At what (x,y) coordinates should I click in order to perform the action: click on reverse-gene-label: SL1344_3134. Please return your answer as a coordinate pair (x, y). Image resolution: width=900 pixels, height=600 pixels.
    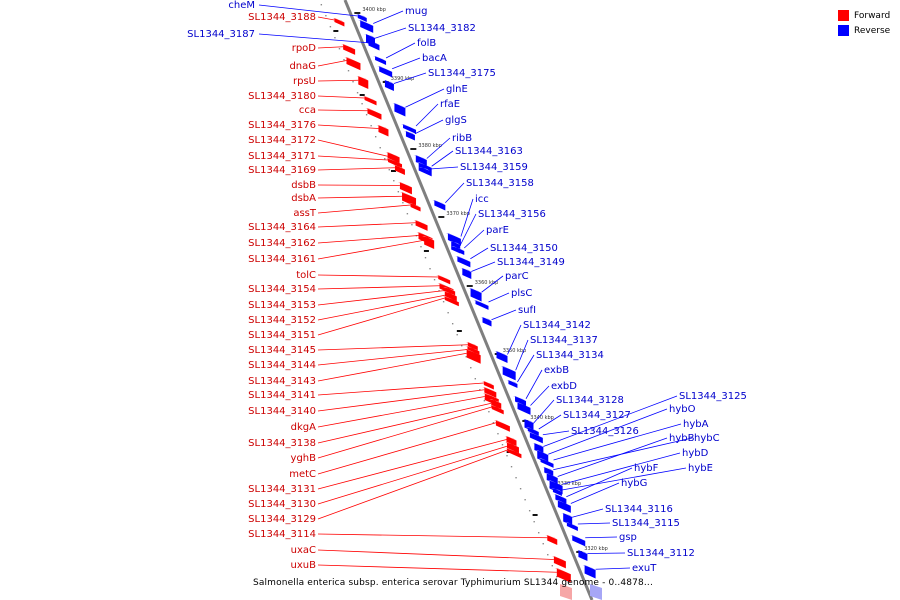
    Looking at the image, I should click on (570, 355).